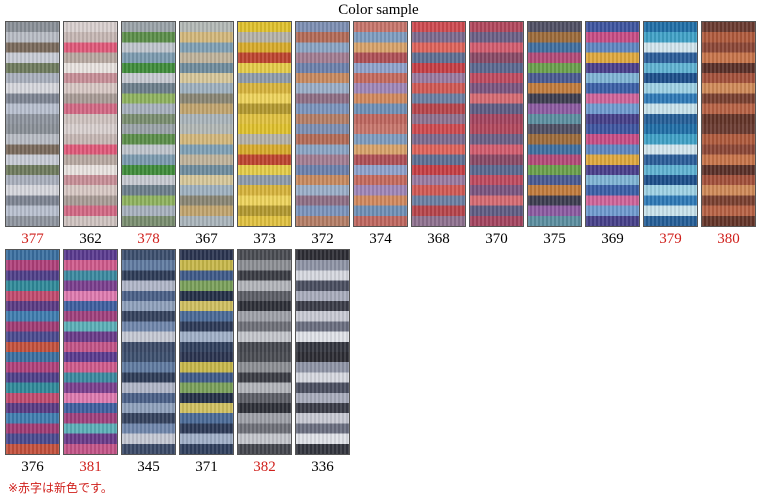 The width and height of the screenshot is (757, 497). I want to click on color-swatch-item: 369, so click(612, 134).